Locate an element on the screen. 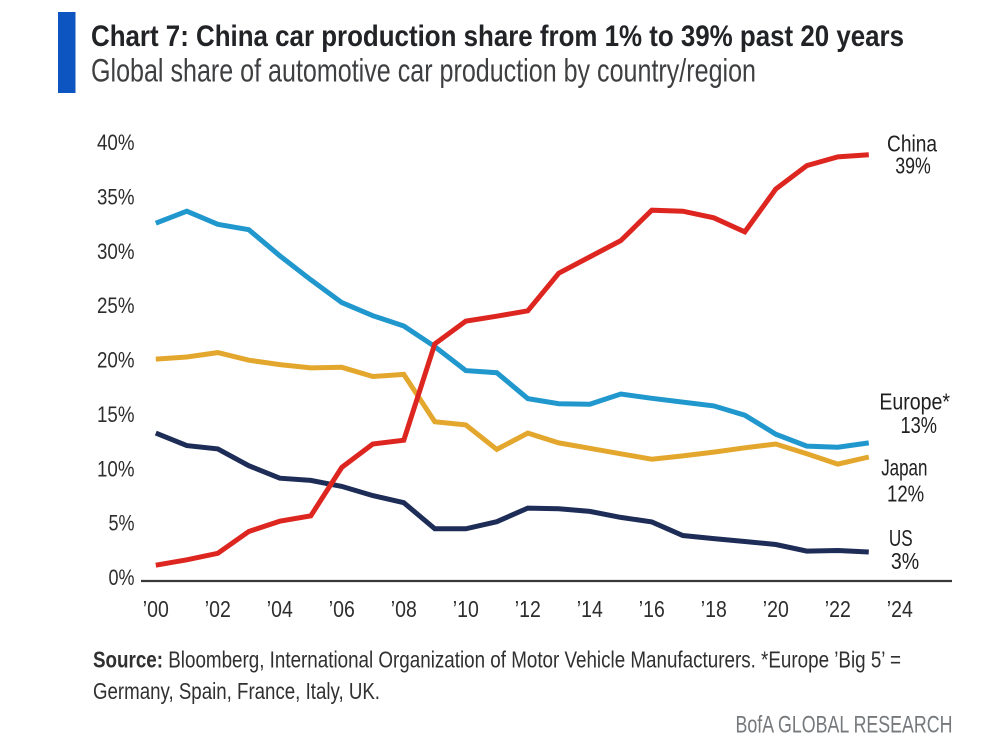 The height and width of the screenshot is (748, 1000). svg-text: 25% is located at coordinates (116, 305).